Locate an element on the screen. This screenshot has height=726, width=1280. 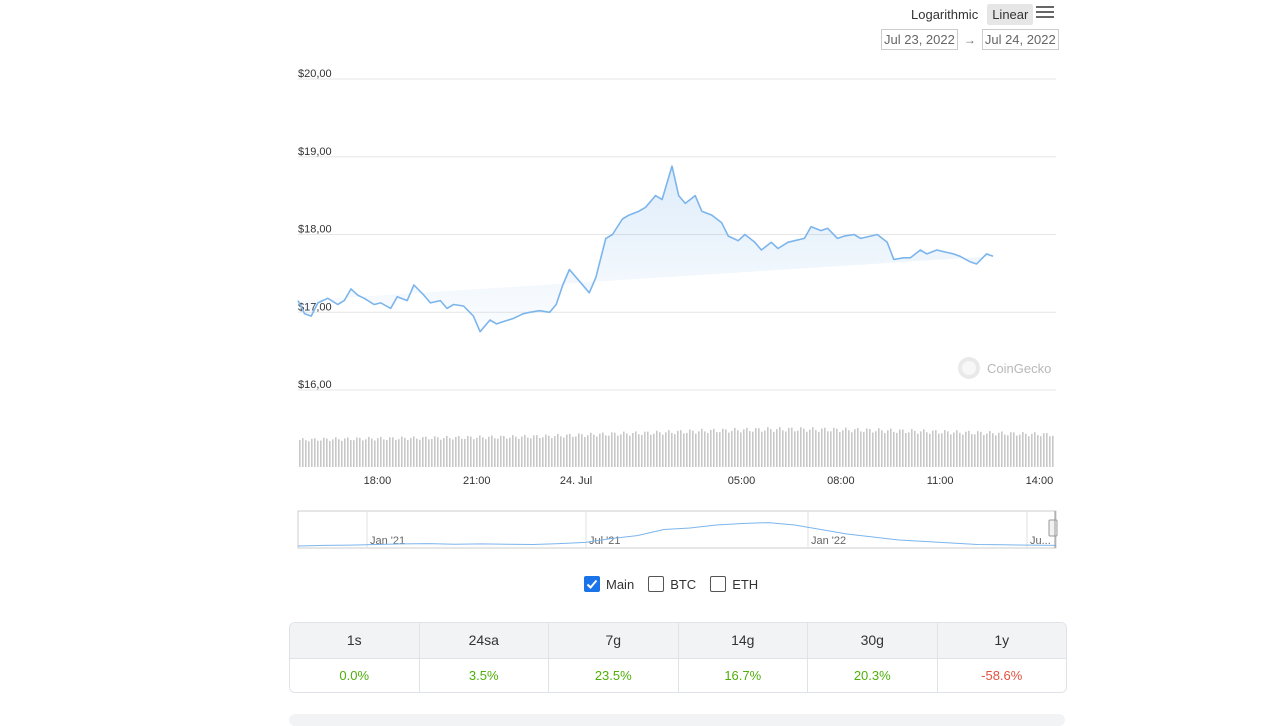
eth-checkbox is located at coordinates (718, 584).